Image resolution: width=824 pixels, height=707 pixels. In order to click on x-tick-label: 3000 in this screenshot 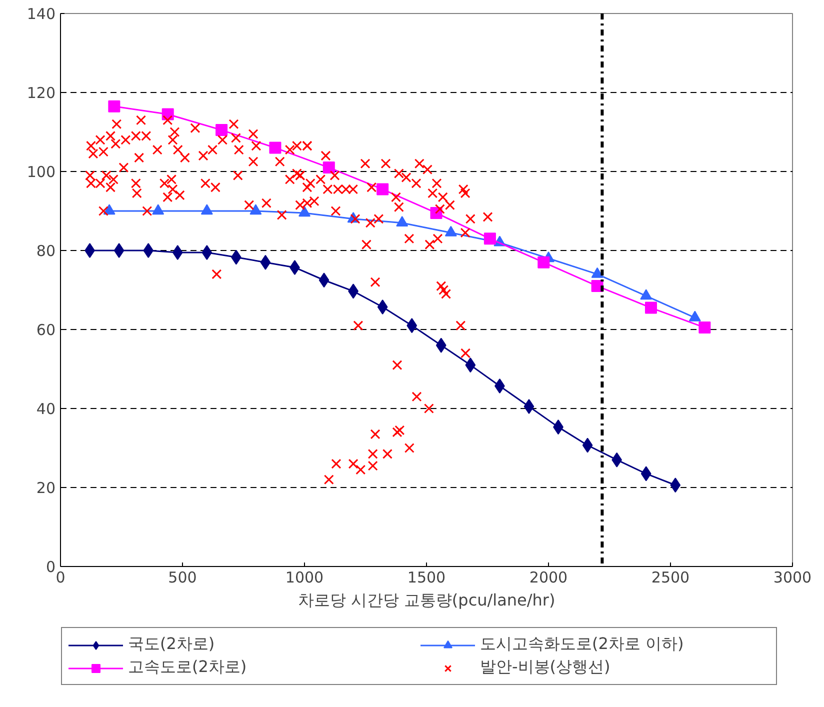, I will do `click(792, 577)`.